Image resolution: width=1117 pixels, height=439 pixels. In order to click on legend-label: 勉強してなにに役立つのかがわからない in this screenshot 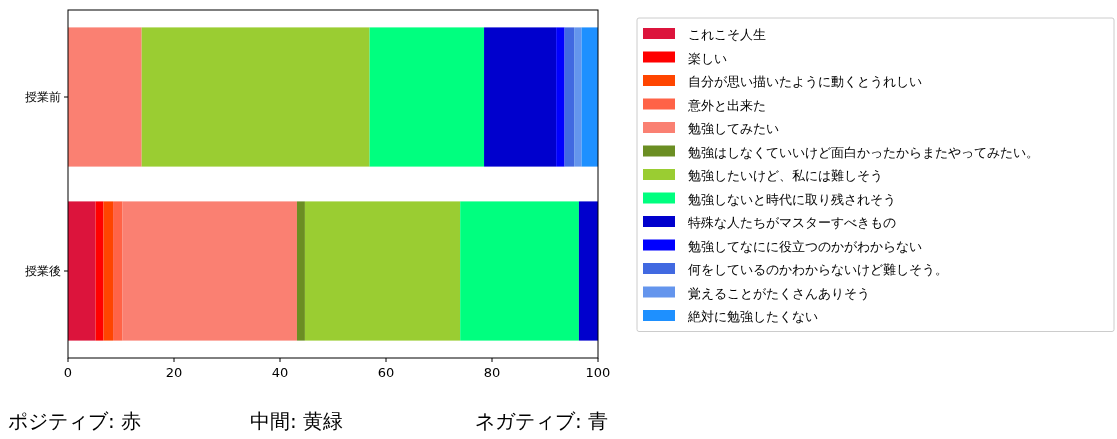, I will do `click(805, 246)`.